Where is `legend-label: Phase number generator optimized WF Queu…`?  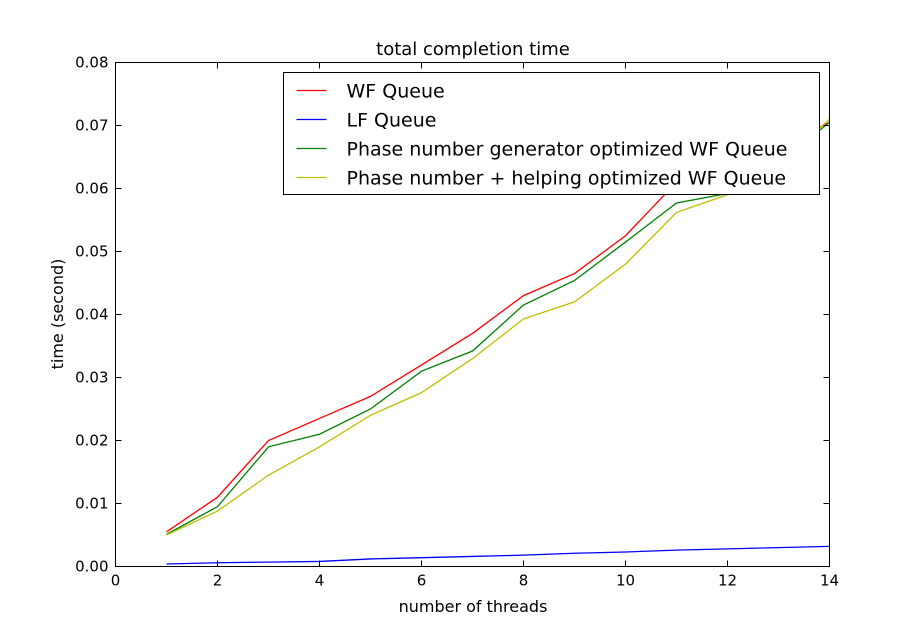 legend-label: Phase number generator optimized WF Queu… is located at coordinates (567, 150).